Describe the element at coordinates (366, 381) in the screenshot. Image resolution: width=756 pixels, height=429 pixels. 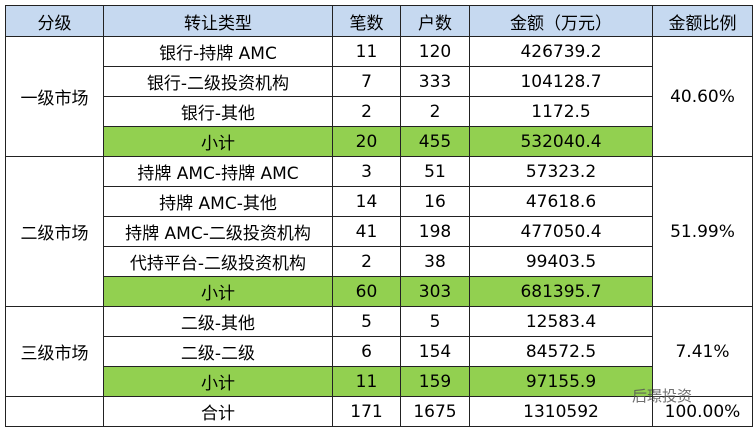
I see `subtotal-value: 11` at that location.